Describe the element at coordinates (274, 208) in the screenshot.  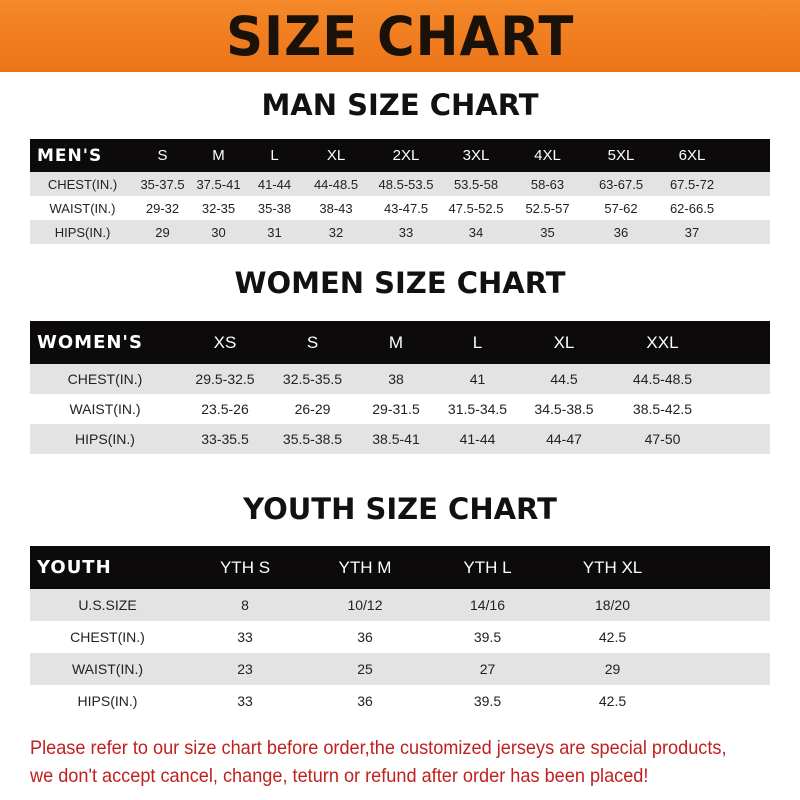
I see `measurement-value: 35-38` at that location.